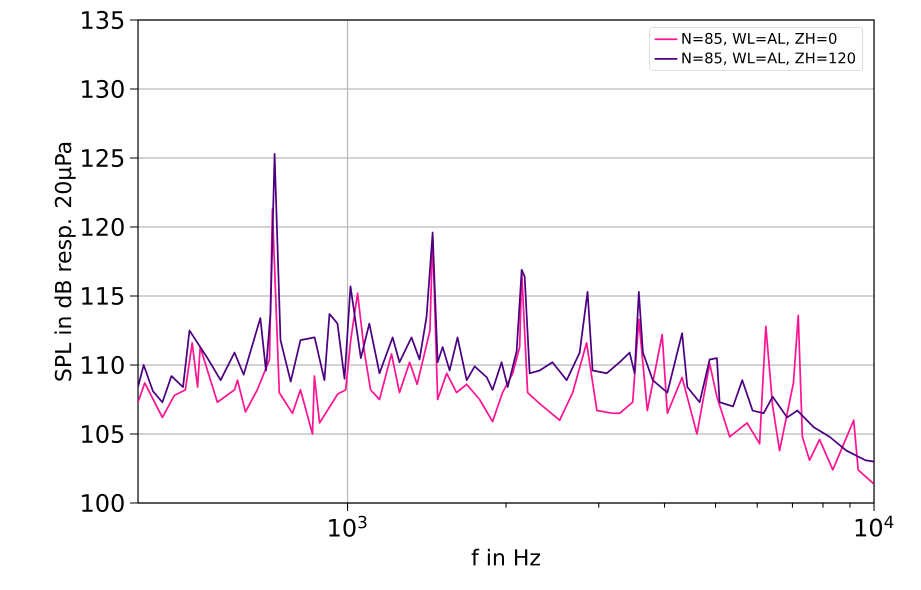 The image size is (921, 590). Describe the element at coordinates (103, 89) in the screenshot. I see `y-tick-label: 130` at that location.